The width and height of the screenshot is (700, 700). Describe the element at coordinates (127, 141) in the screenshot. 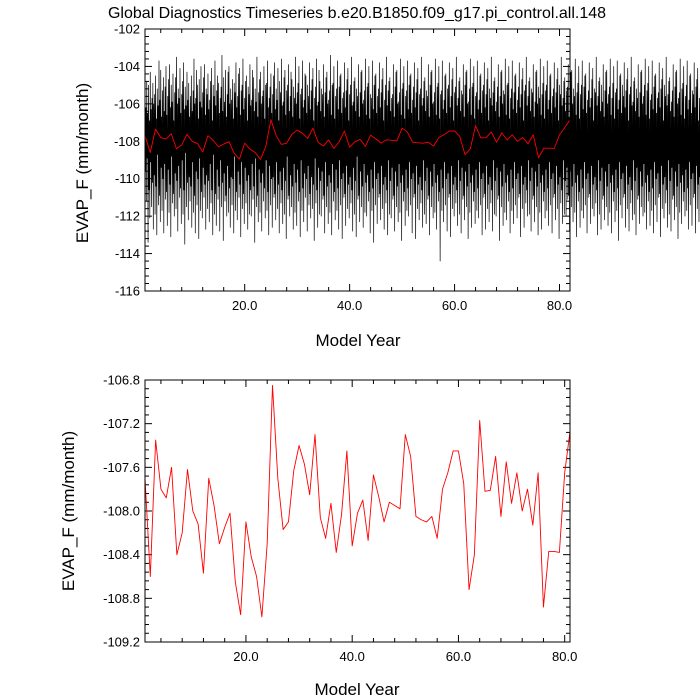

I see `y-tick-label: -108` at that location.